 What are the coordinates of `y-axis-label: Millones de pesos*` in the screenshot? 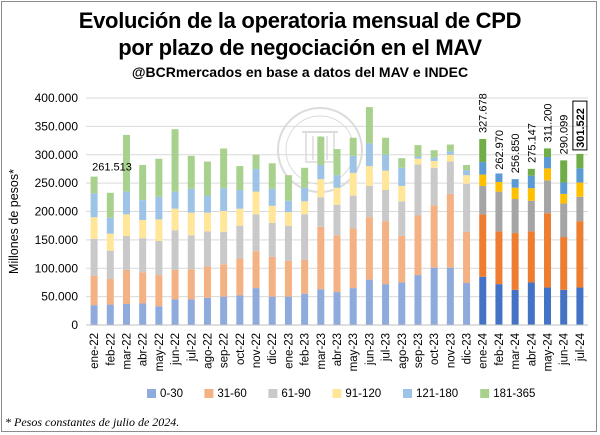 It's located at (14, 221).